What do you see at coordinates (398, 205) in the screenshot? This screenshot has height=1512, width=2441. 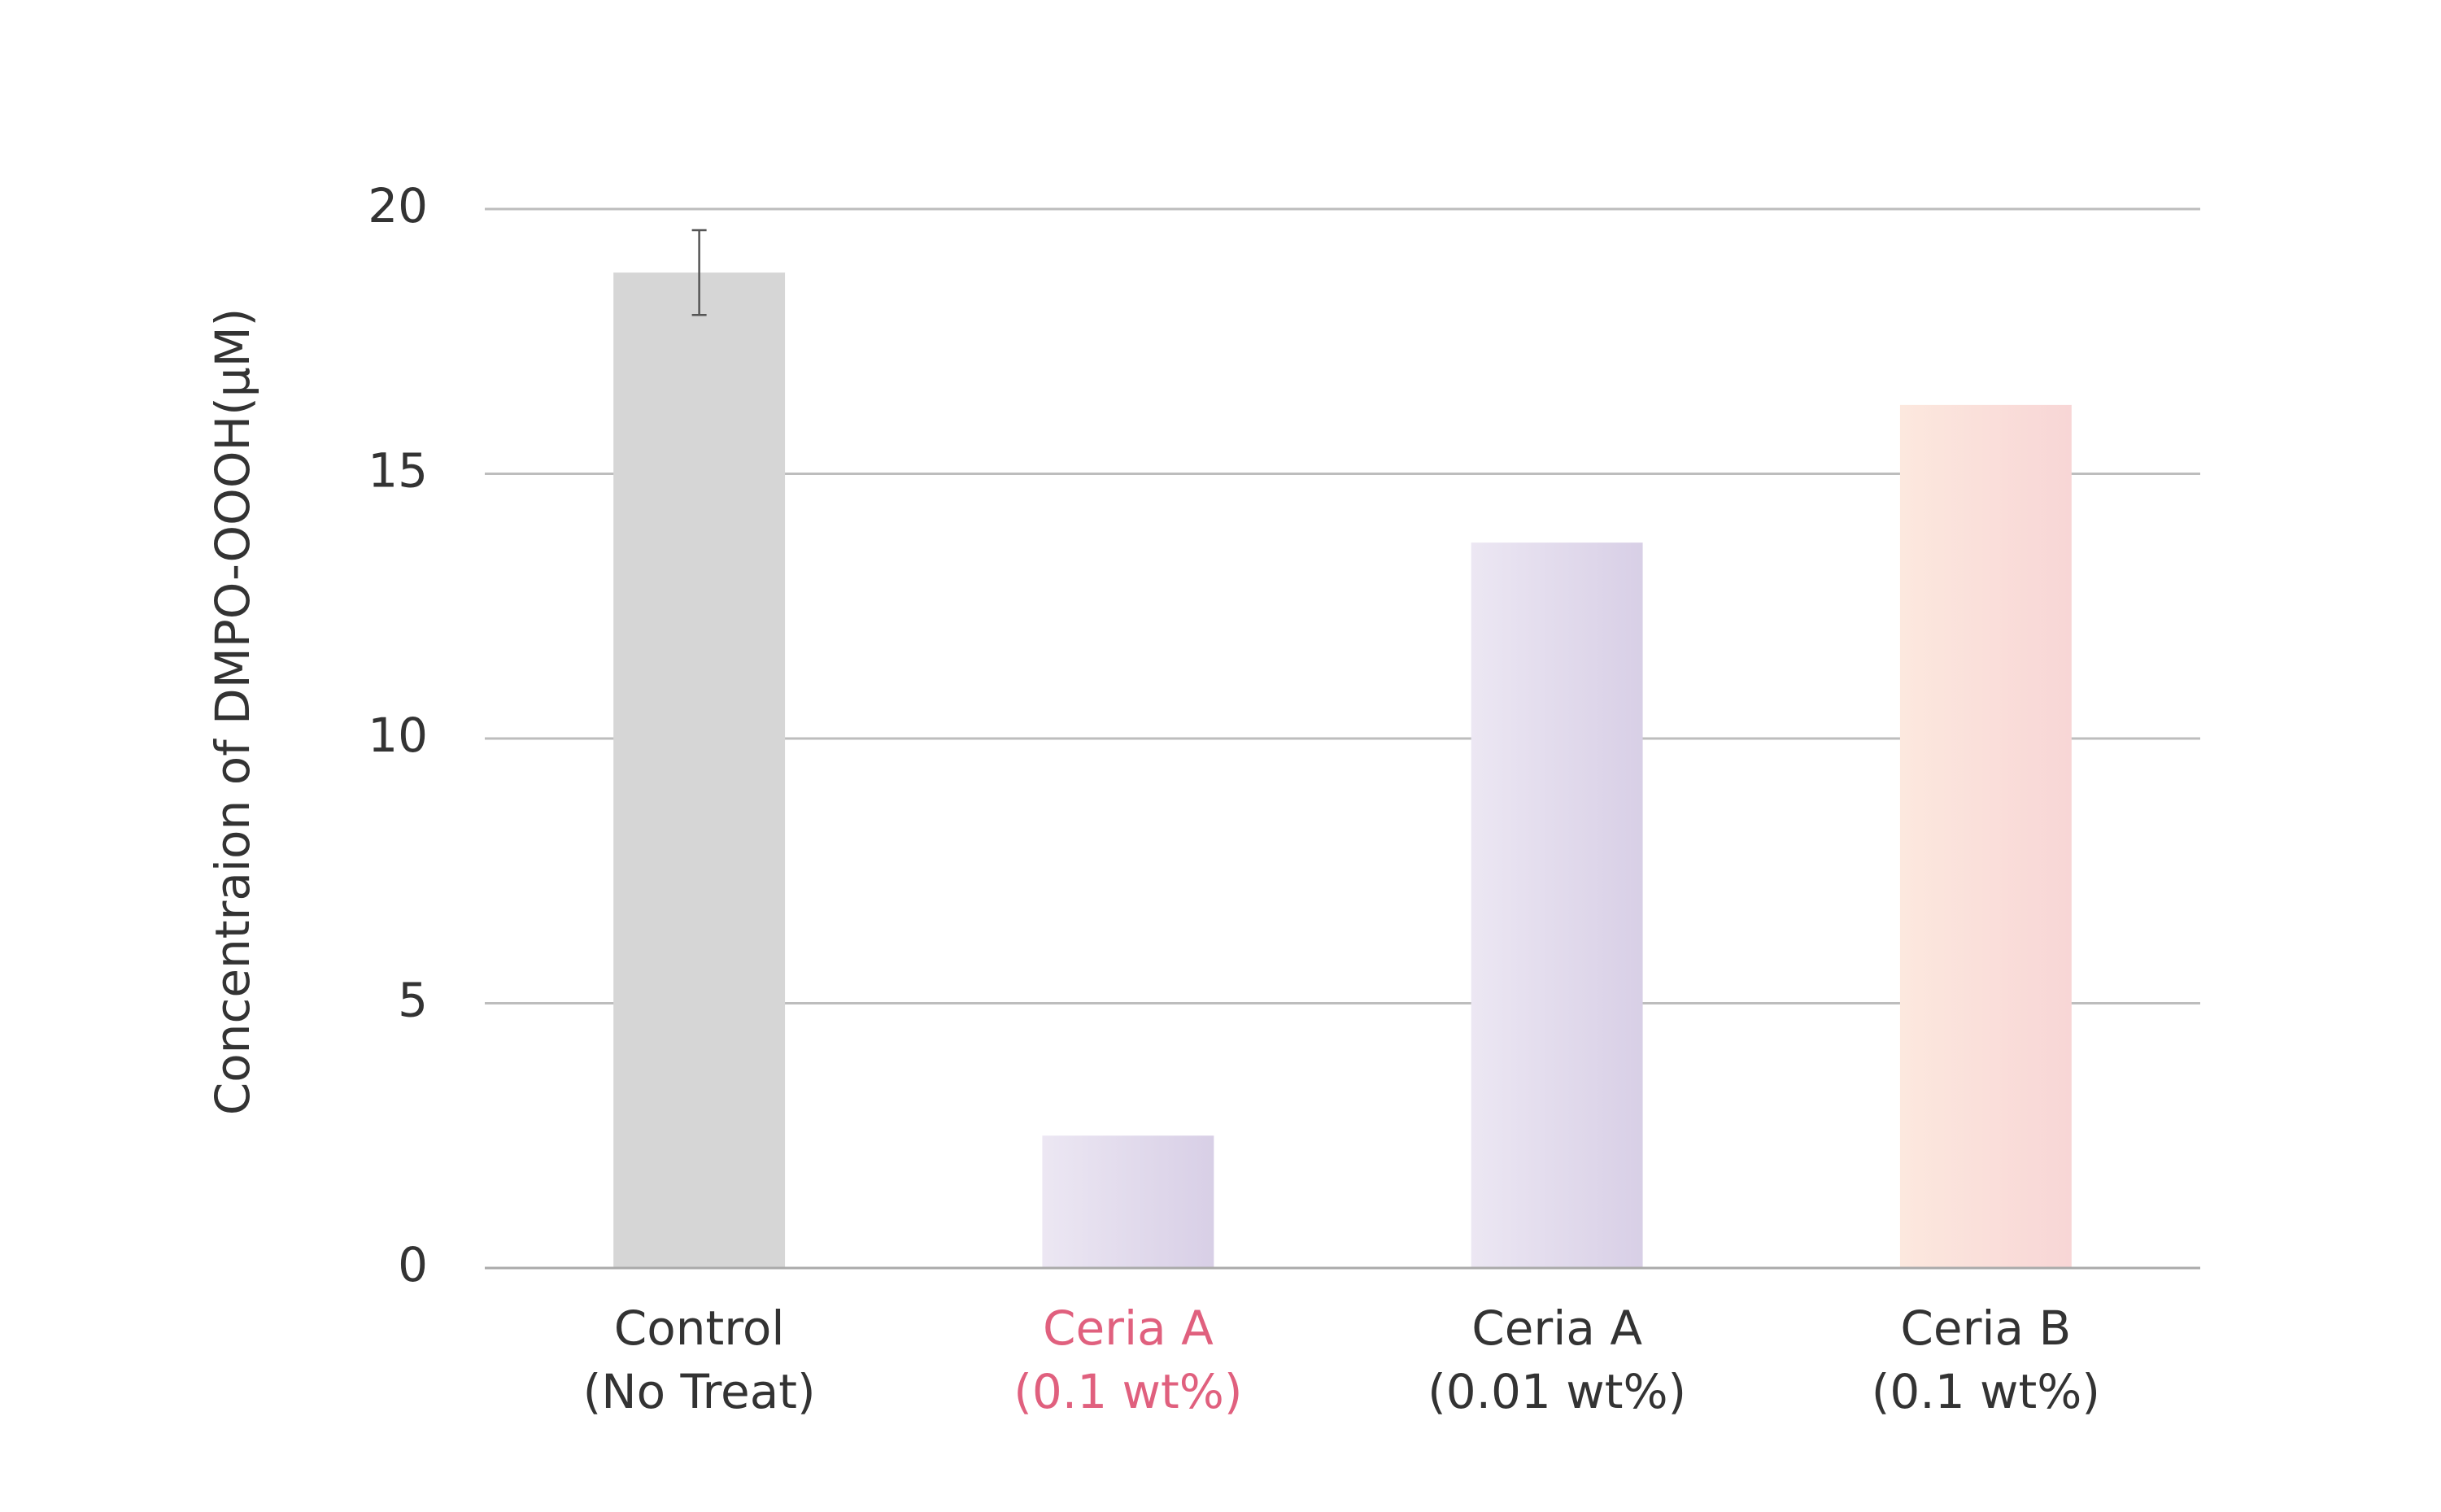 I see `y-tick-label: 20` at bounding box center [398, 205].